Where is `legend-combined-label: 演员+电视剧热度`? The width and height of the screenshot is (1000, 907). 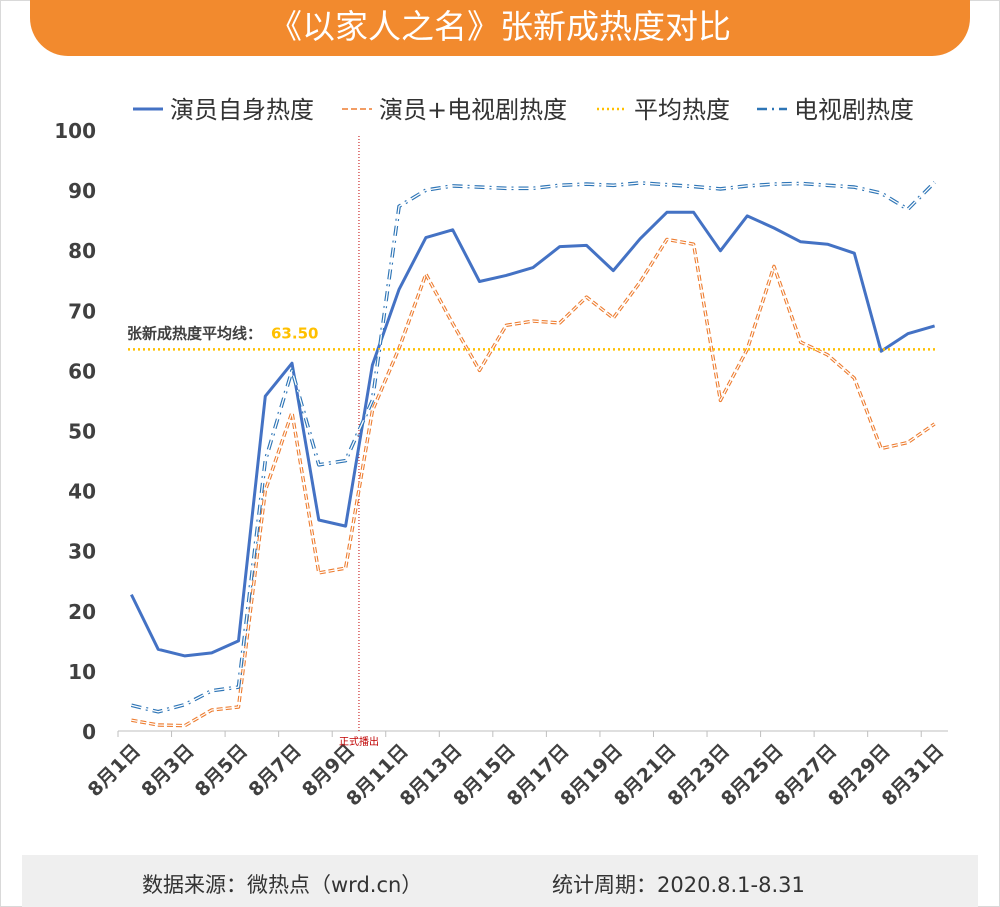 legend-combined-label: 演员+电视剧热度 is located at coordinates (473, 110).